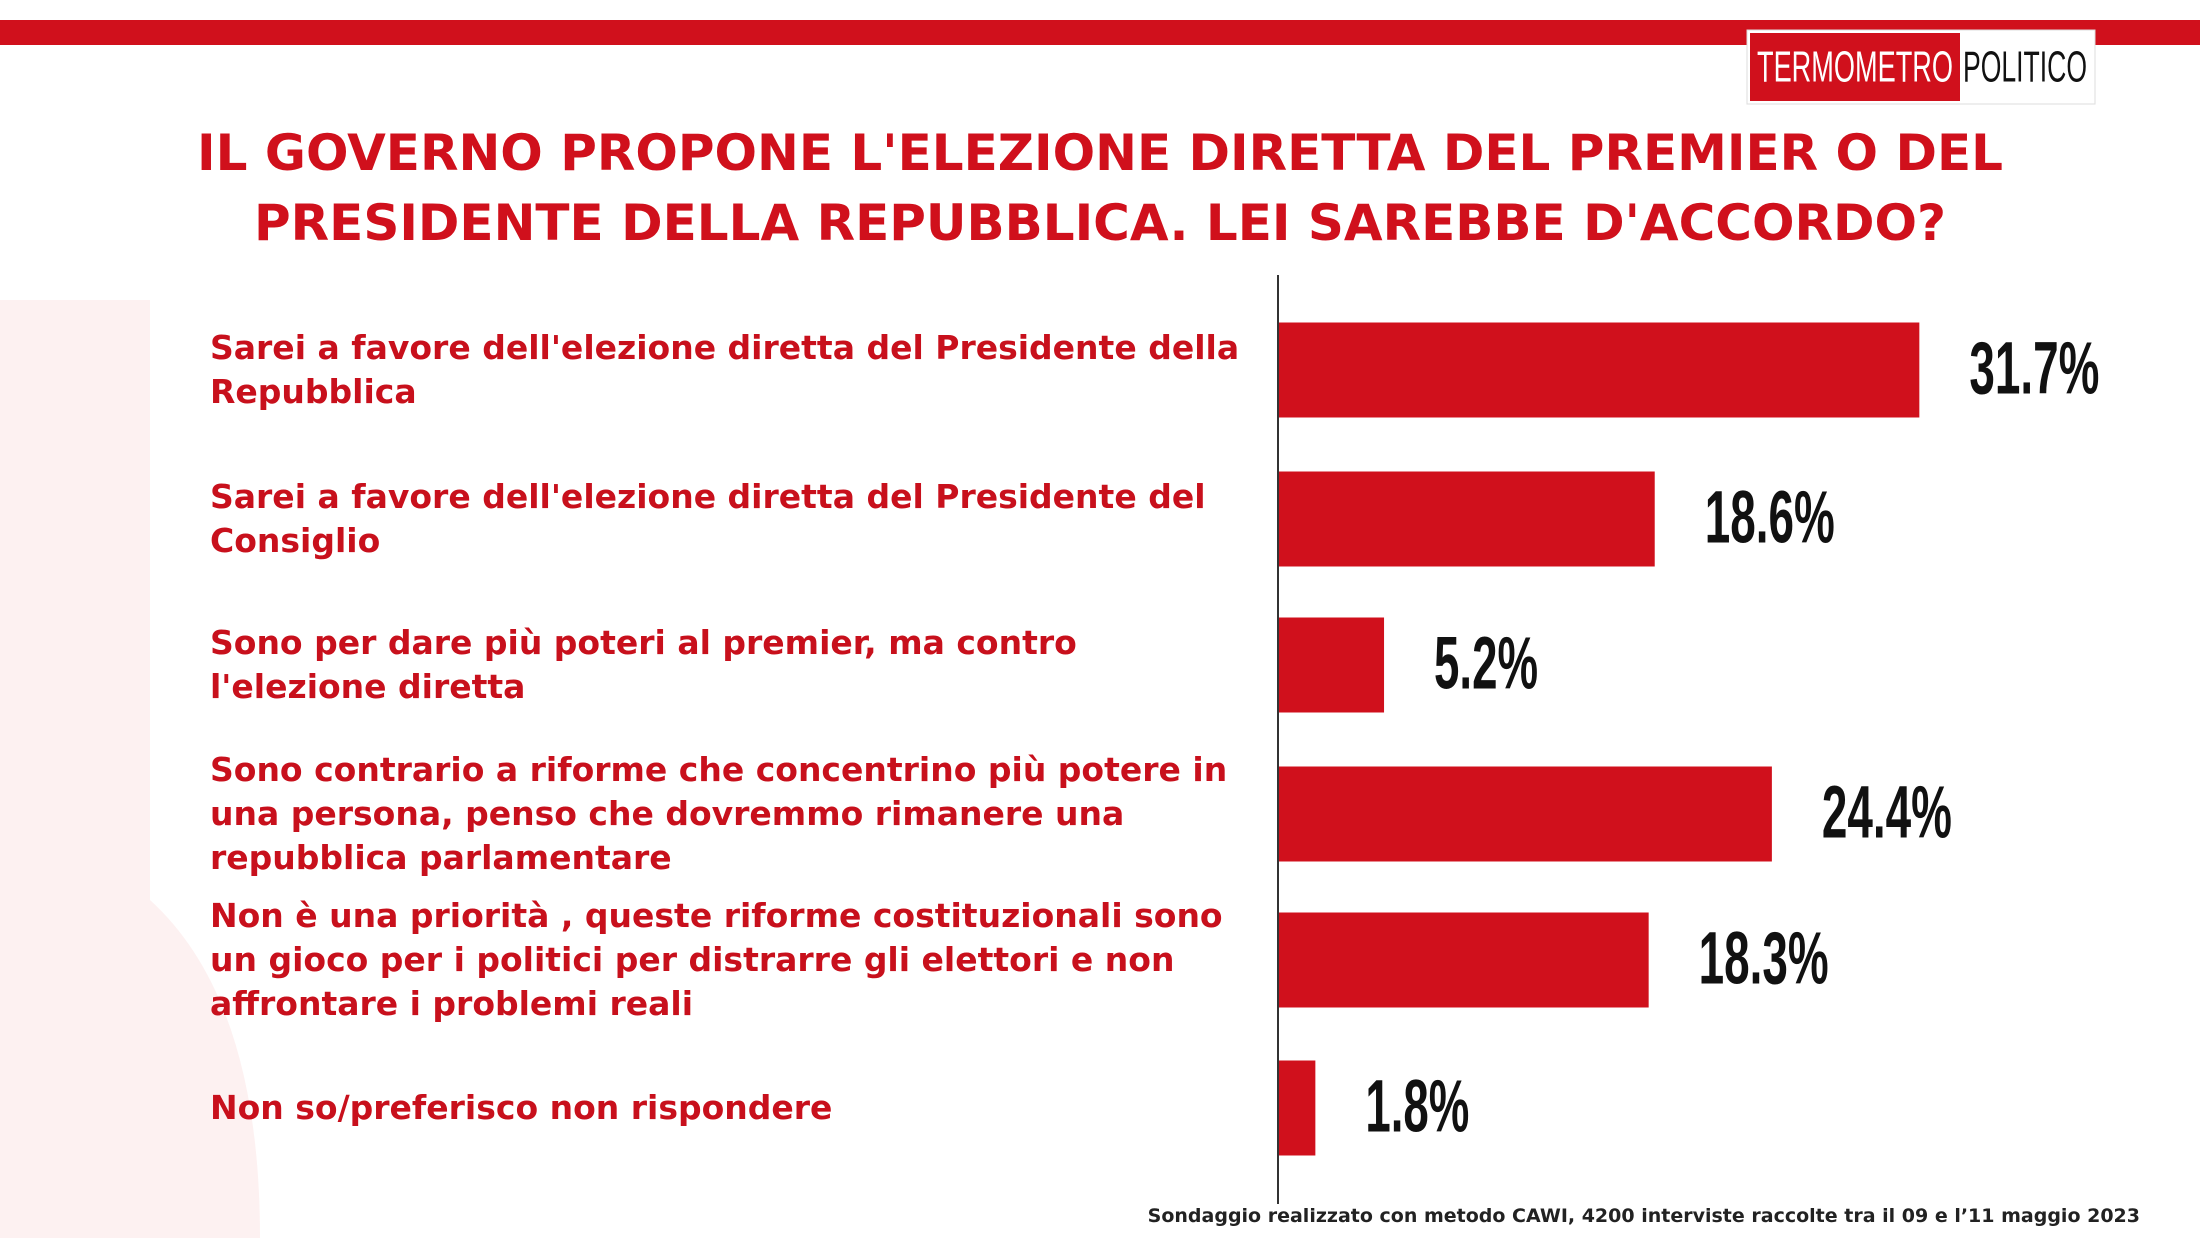  Describe the element at coordinates (130, 769) in the screenshot. I see `watermark` at that location.